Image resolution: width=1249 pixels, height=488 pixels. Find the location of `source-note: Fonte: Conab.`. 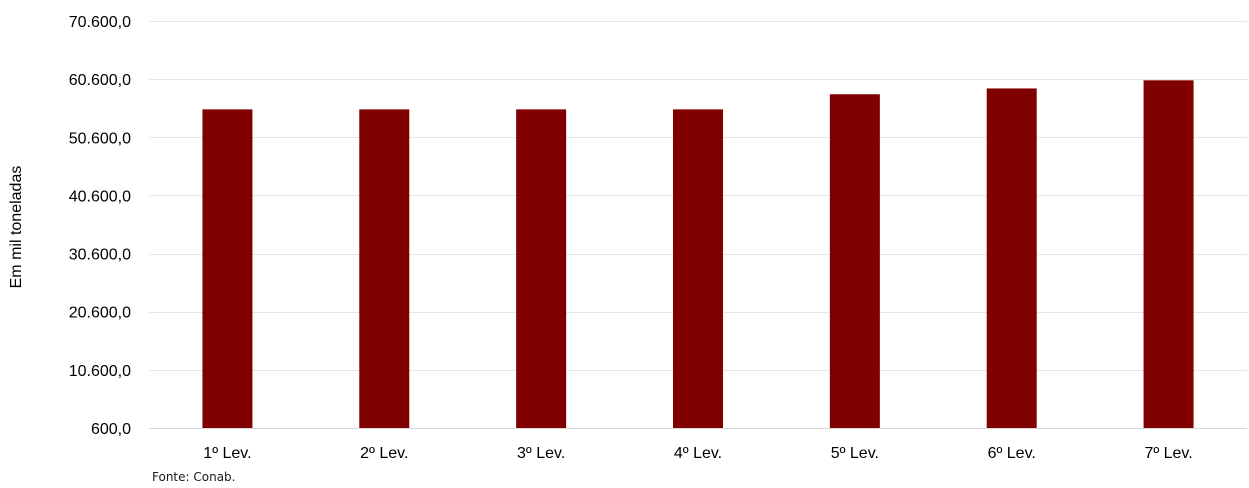

source-note: Fonte: Conab. is located at coordinates (194, 477).